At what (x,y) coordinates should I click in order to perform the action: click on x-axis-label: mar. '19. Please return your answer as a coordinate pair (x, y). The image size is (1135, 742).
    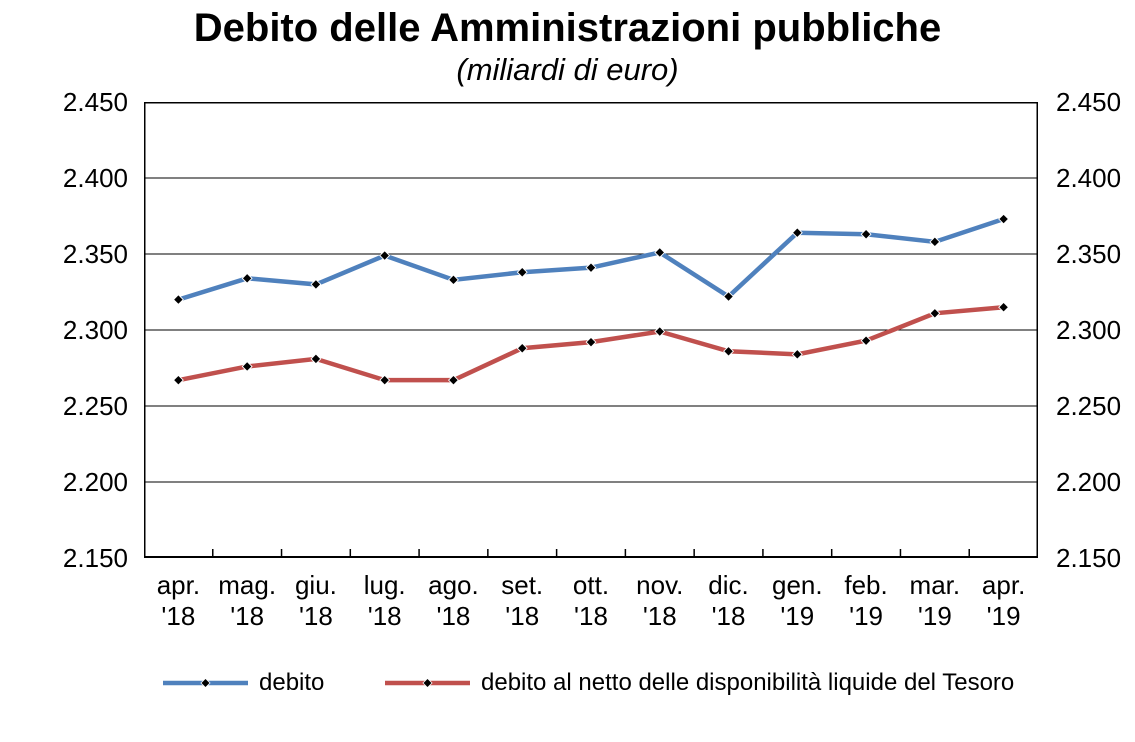
    Looking at the image, I should click on (935, 601).